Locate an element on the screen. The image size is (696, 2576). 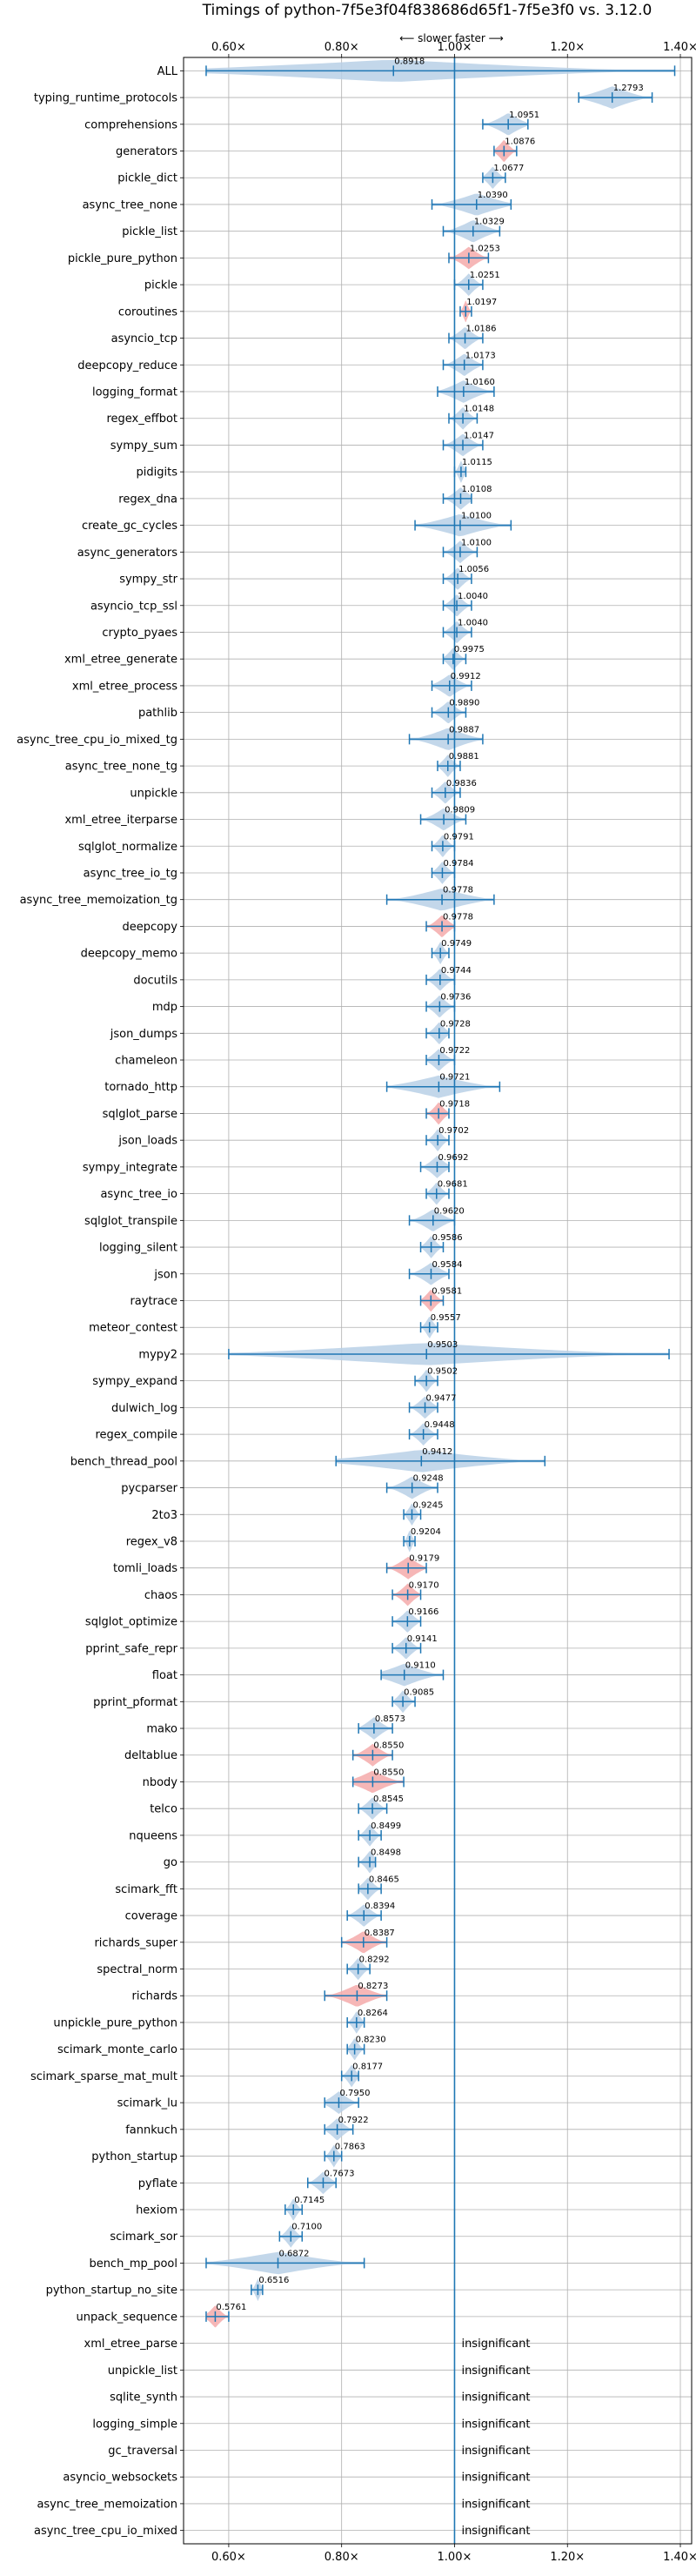
benchmark-name-label: chaos is located at coordinates (160, 1596).